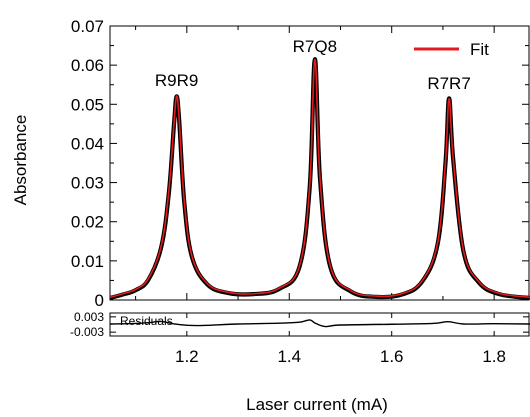 Image resolution: width=530 pixels, height=417 pixels. I want to click on x-tick-label: 1.4, so click(289, 356).